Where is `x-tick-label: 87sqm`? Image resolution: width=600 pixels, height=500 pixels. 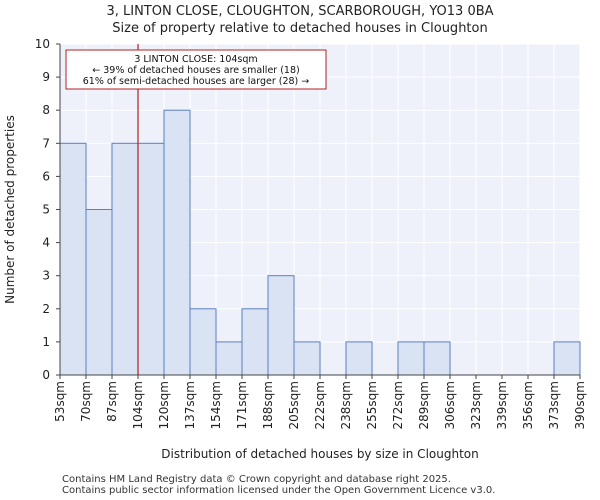 x-tick-label: 87sqm is located at coordinates (112, 401).